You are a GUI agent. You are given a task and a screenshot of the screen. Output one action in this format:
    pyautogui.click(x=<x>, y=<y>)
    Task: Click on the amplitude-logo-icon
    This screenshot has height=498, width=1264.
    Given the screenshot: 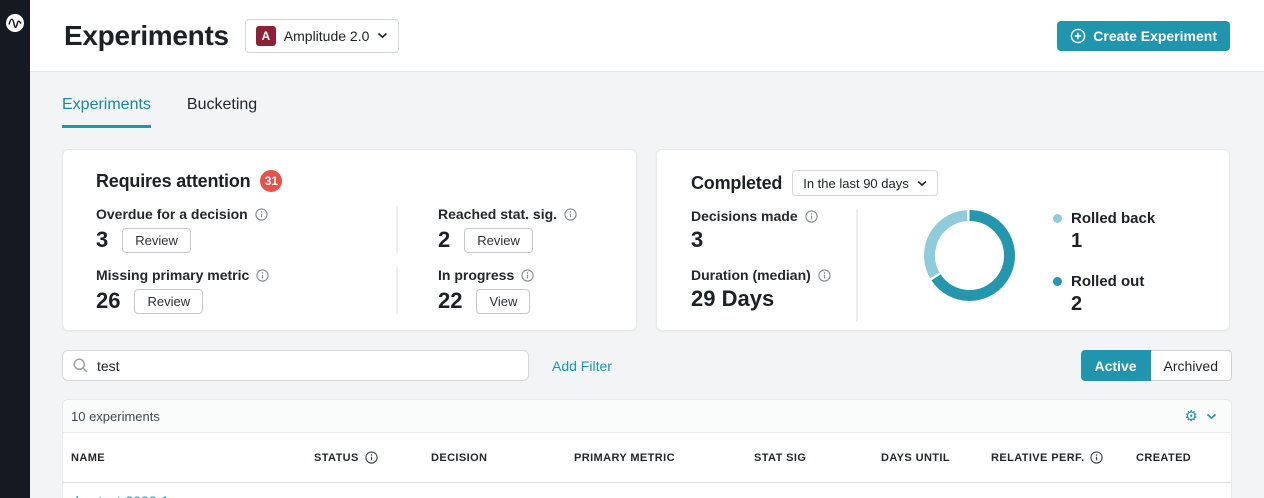 What is the action you would take?
    pyautogui.click(x=15, y=23)
    